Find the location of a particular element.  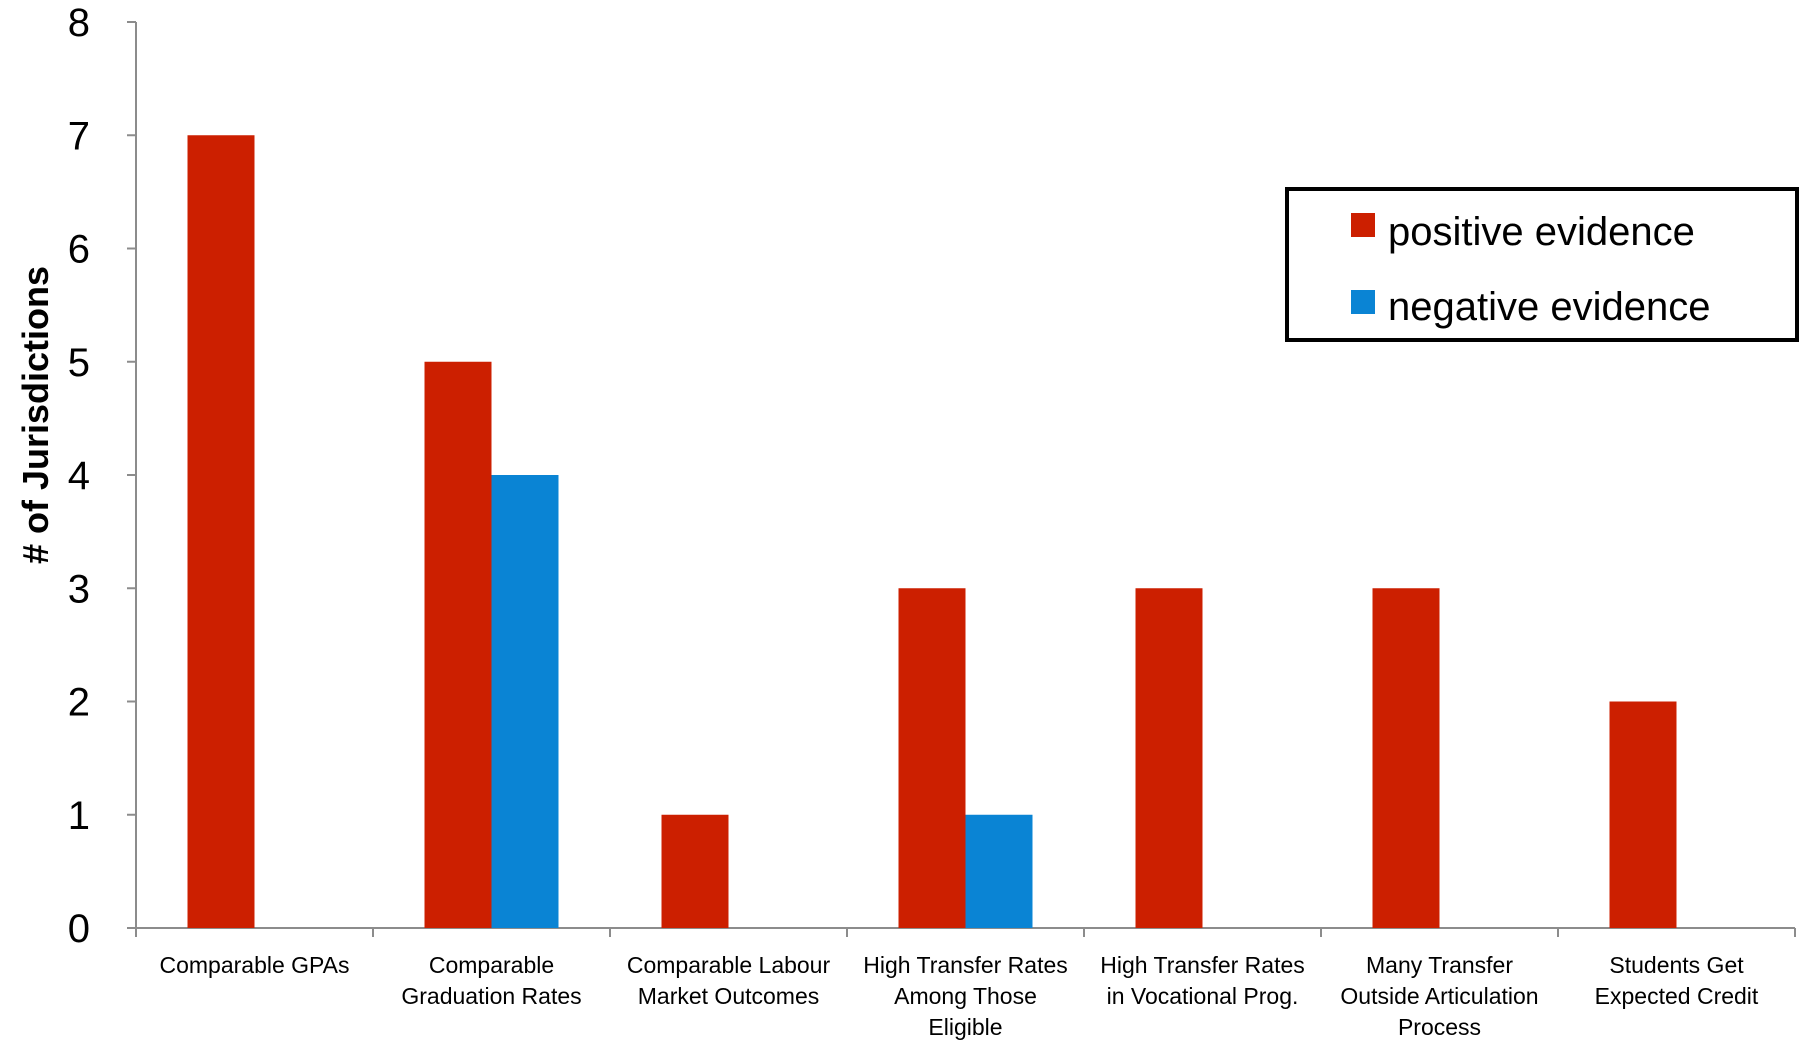

x-tick-label: Many Transfer is located at coordinates (1439, 965).